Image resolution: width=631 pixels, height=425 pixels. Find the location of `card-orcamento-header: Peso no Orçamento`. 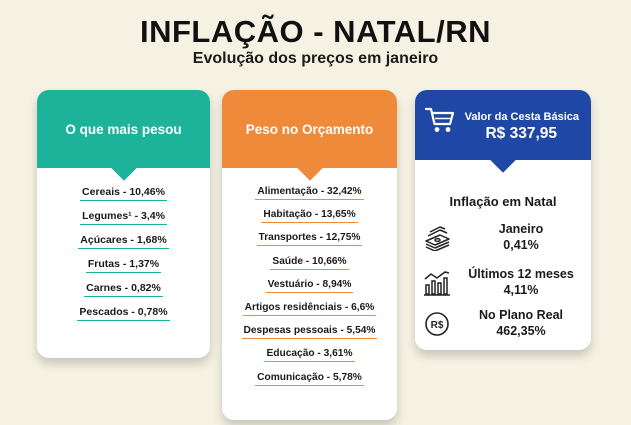

card-orcamento-header: Peso no Orçamento is located at coordinates (309, 135).